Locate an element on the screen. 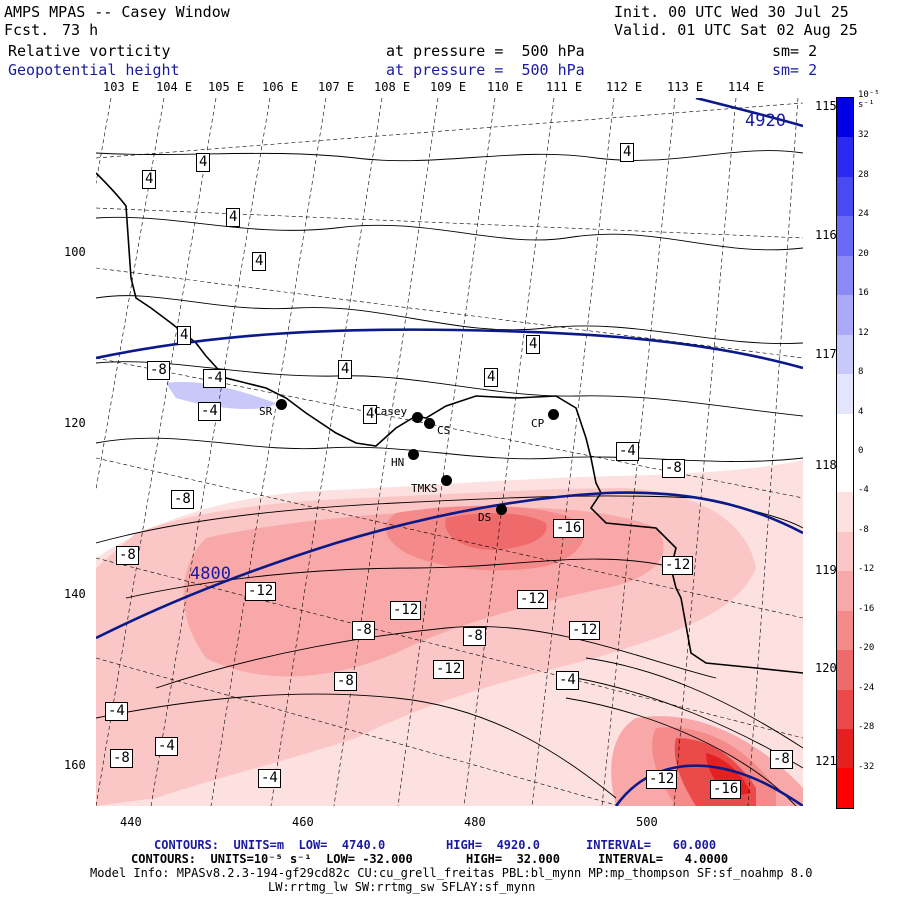 This screenshot has height=900, width=900. field1-name: Relative vorticity is located at coordinates (89, 51).